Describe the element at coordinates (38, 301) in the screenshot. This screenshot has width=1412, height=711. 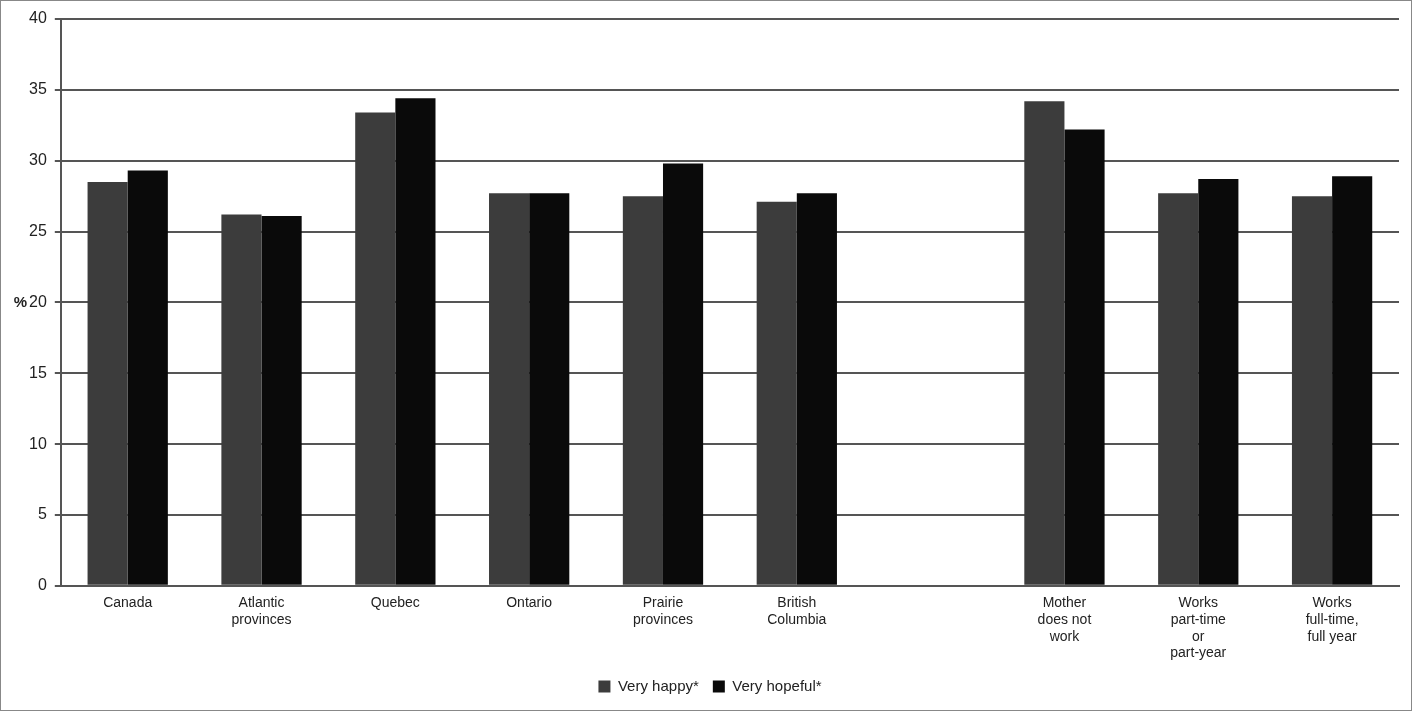
I see `y-tick-label: 20` at that location.